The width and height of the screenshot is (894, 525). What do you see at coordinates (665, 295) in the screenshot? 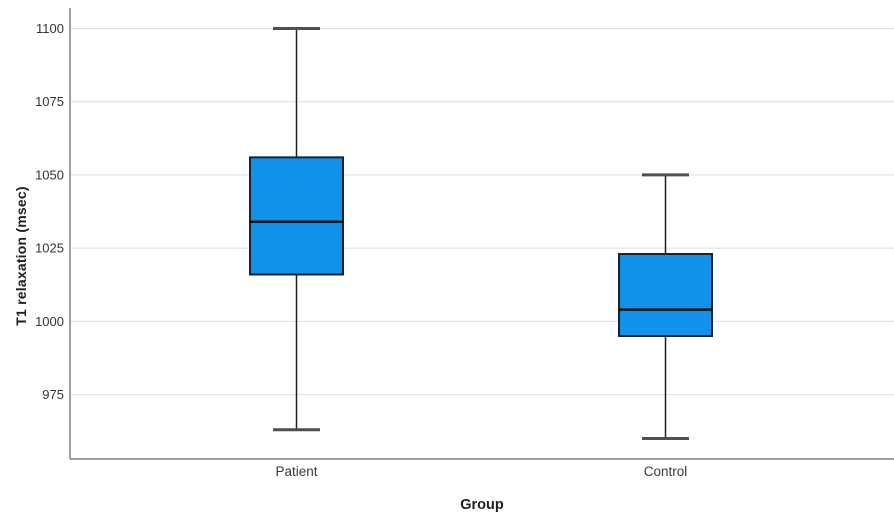
I see `iqr-box-control` at bounding box center [665, 295].